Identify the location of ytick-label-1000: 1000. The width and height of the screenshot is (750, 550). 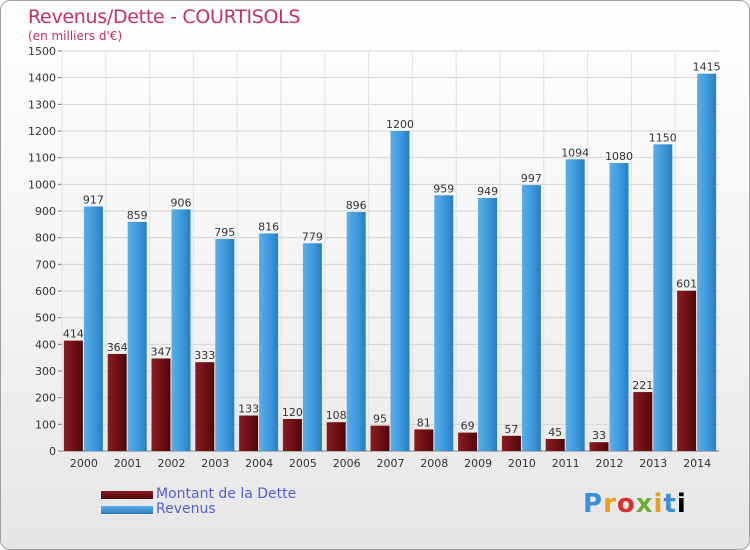
(42, 184).